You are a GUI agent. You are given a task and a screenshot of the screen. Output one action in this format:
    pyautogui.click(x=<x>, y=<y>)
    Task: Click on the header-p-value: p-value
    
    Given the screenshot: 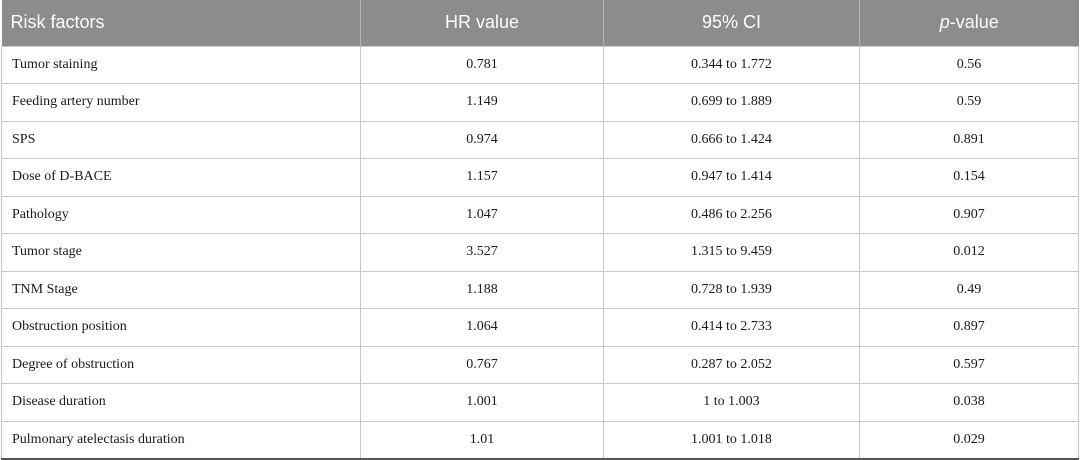 What is the action you would take?
    pyautogui.click(x=969, y=23)
    